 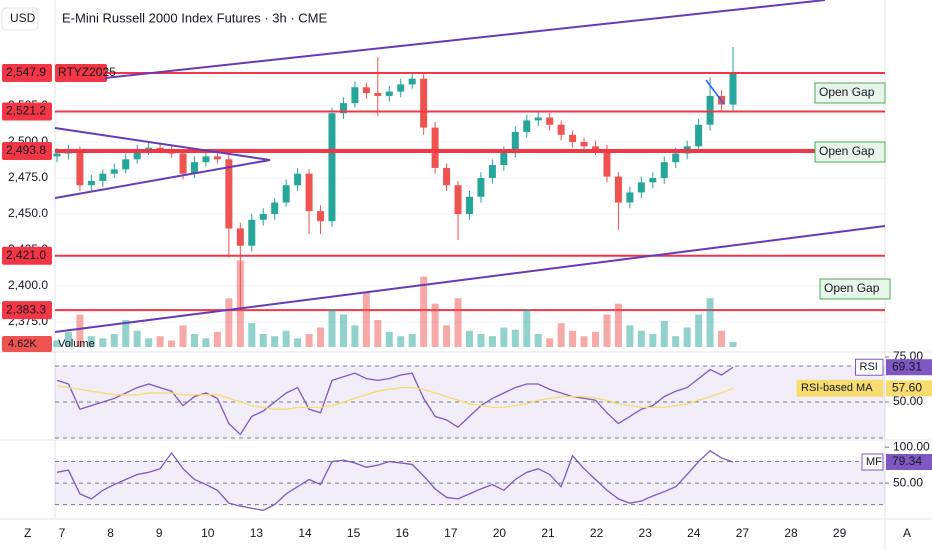 What do you see at coordinates (110, 533) in the screenshot?
I see `x-tick-label: 8` at bounding box center [110, 533].